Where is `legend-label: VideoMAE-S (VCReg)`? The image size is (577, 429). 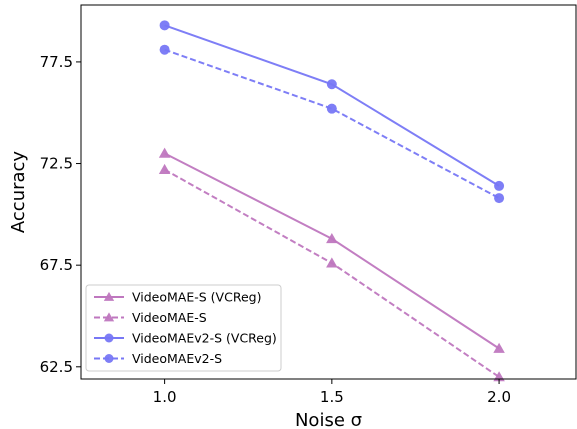 legend-label: VideoMAE-S (VCReg) is located at coordinates (196, 297).